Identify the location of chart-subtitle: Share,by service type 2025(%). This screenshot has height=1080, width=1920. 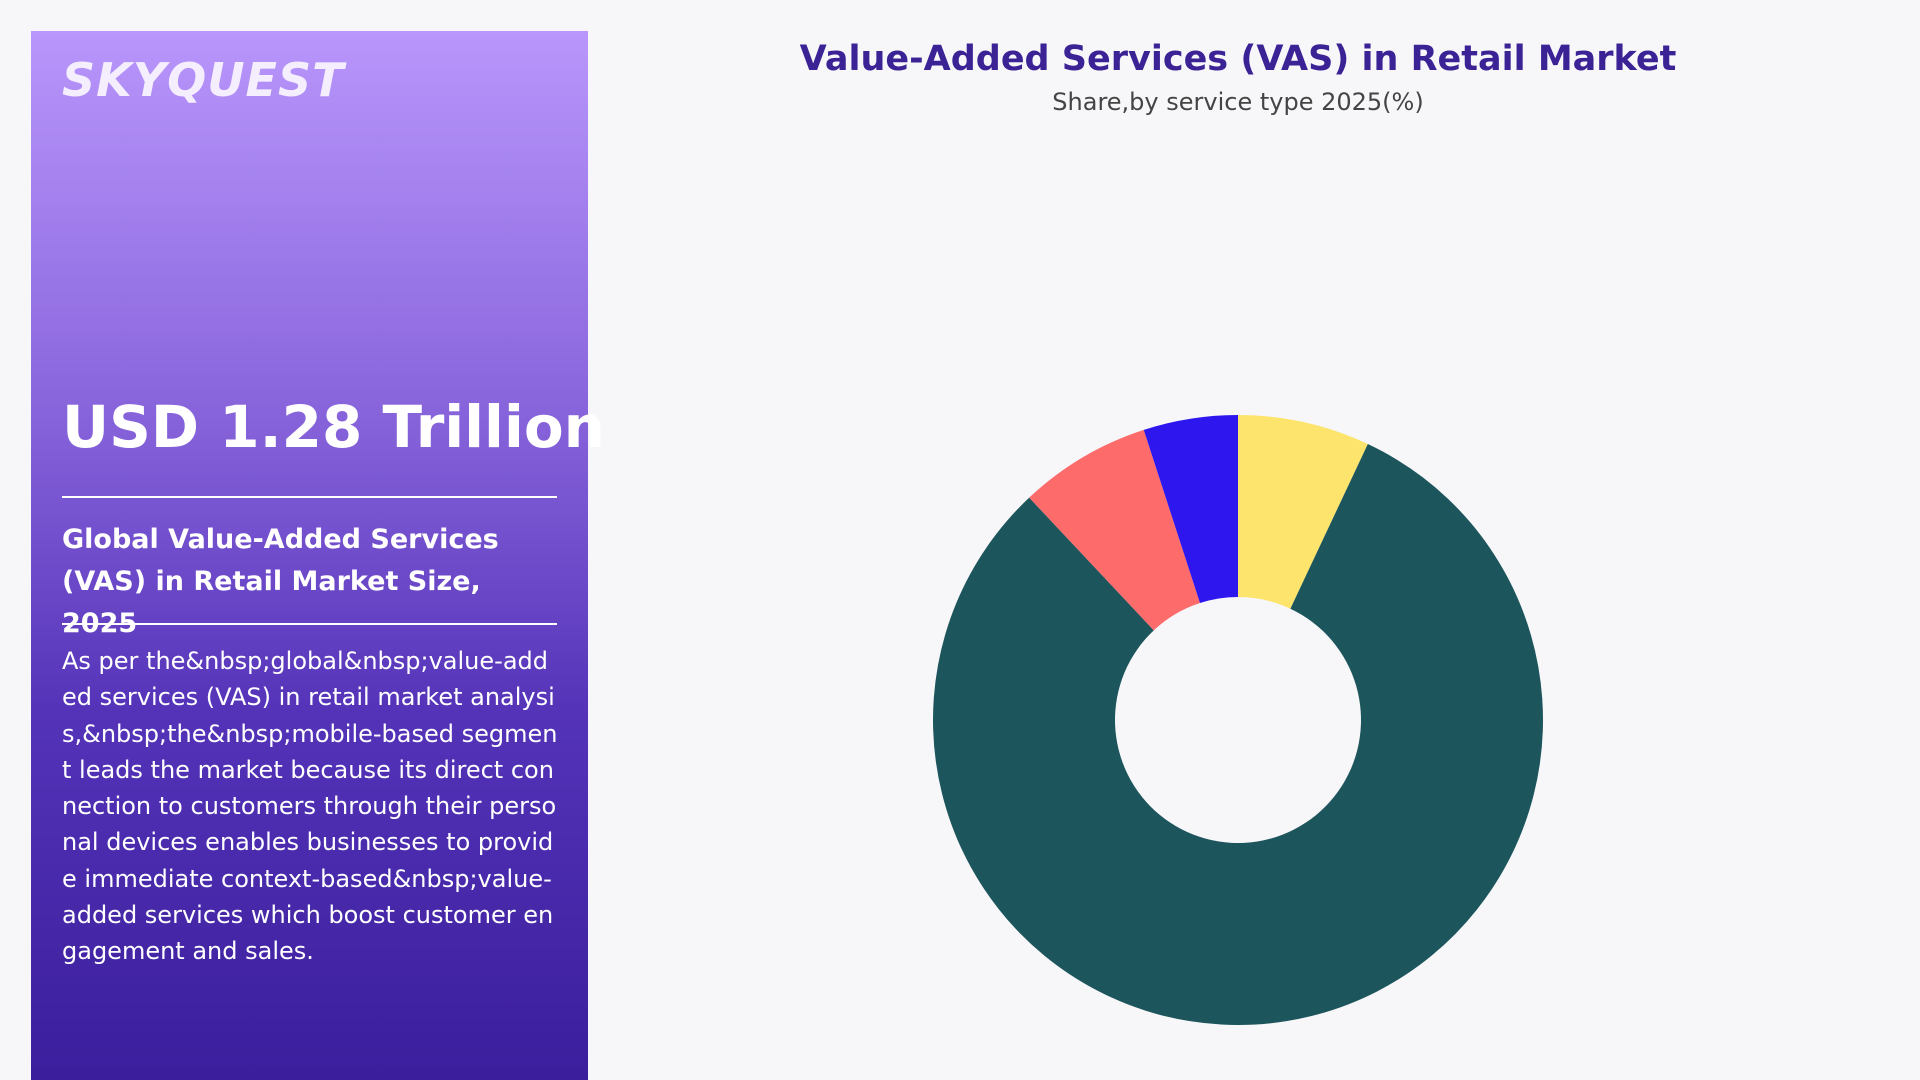
(1237, 102).